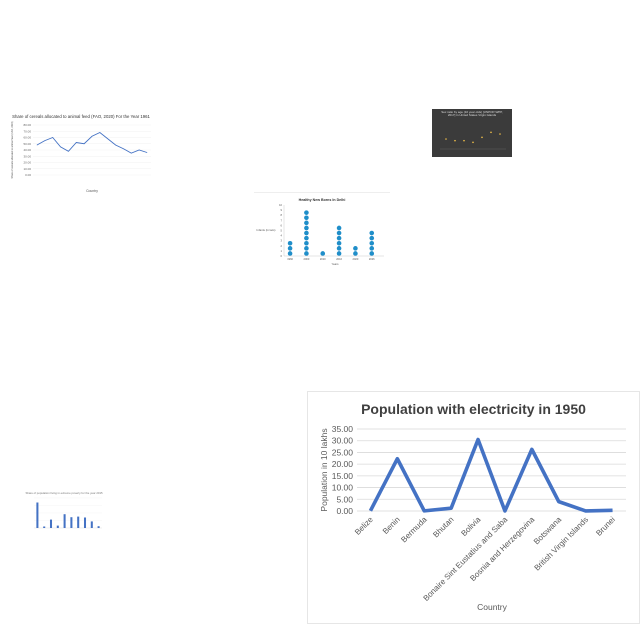 The image size is (640, 640). I want to click on x-tick-label: Bolivia, so click(470, 526).